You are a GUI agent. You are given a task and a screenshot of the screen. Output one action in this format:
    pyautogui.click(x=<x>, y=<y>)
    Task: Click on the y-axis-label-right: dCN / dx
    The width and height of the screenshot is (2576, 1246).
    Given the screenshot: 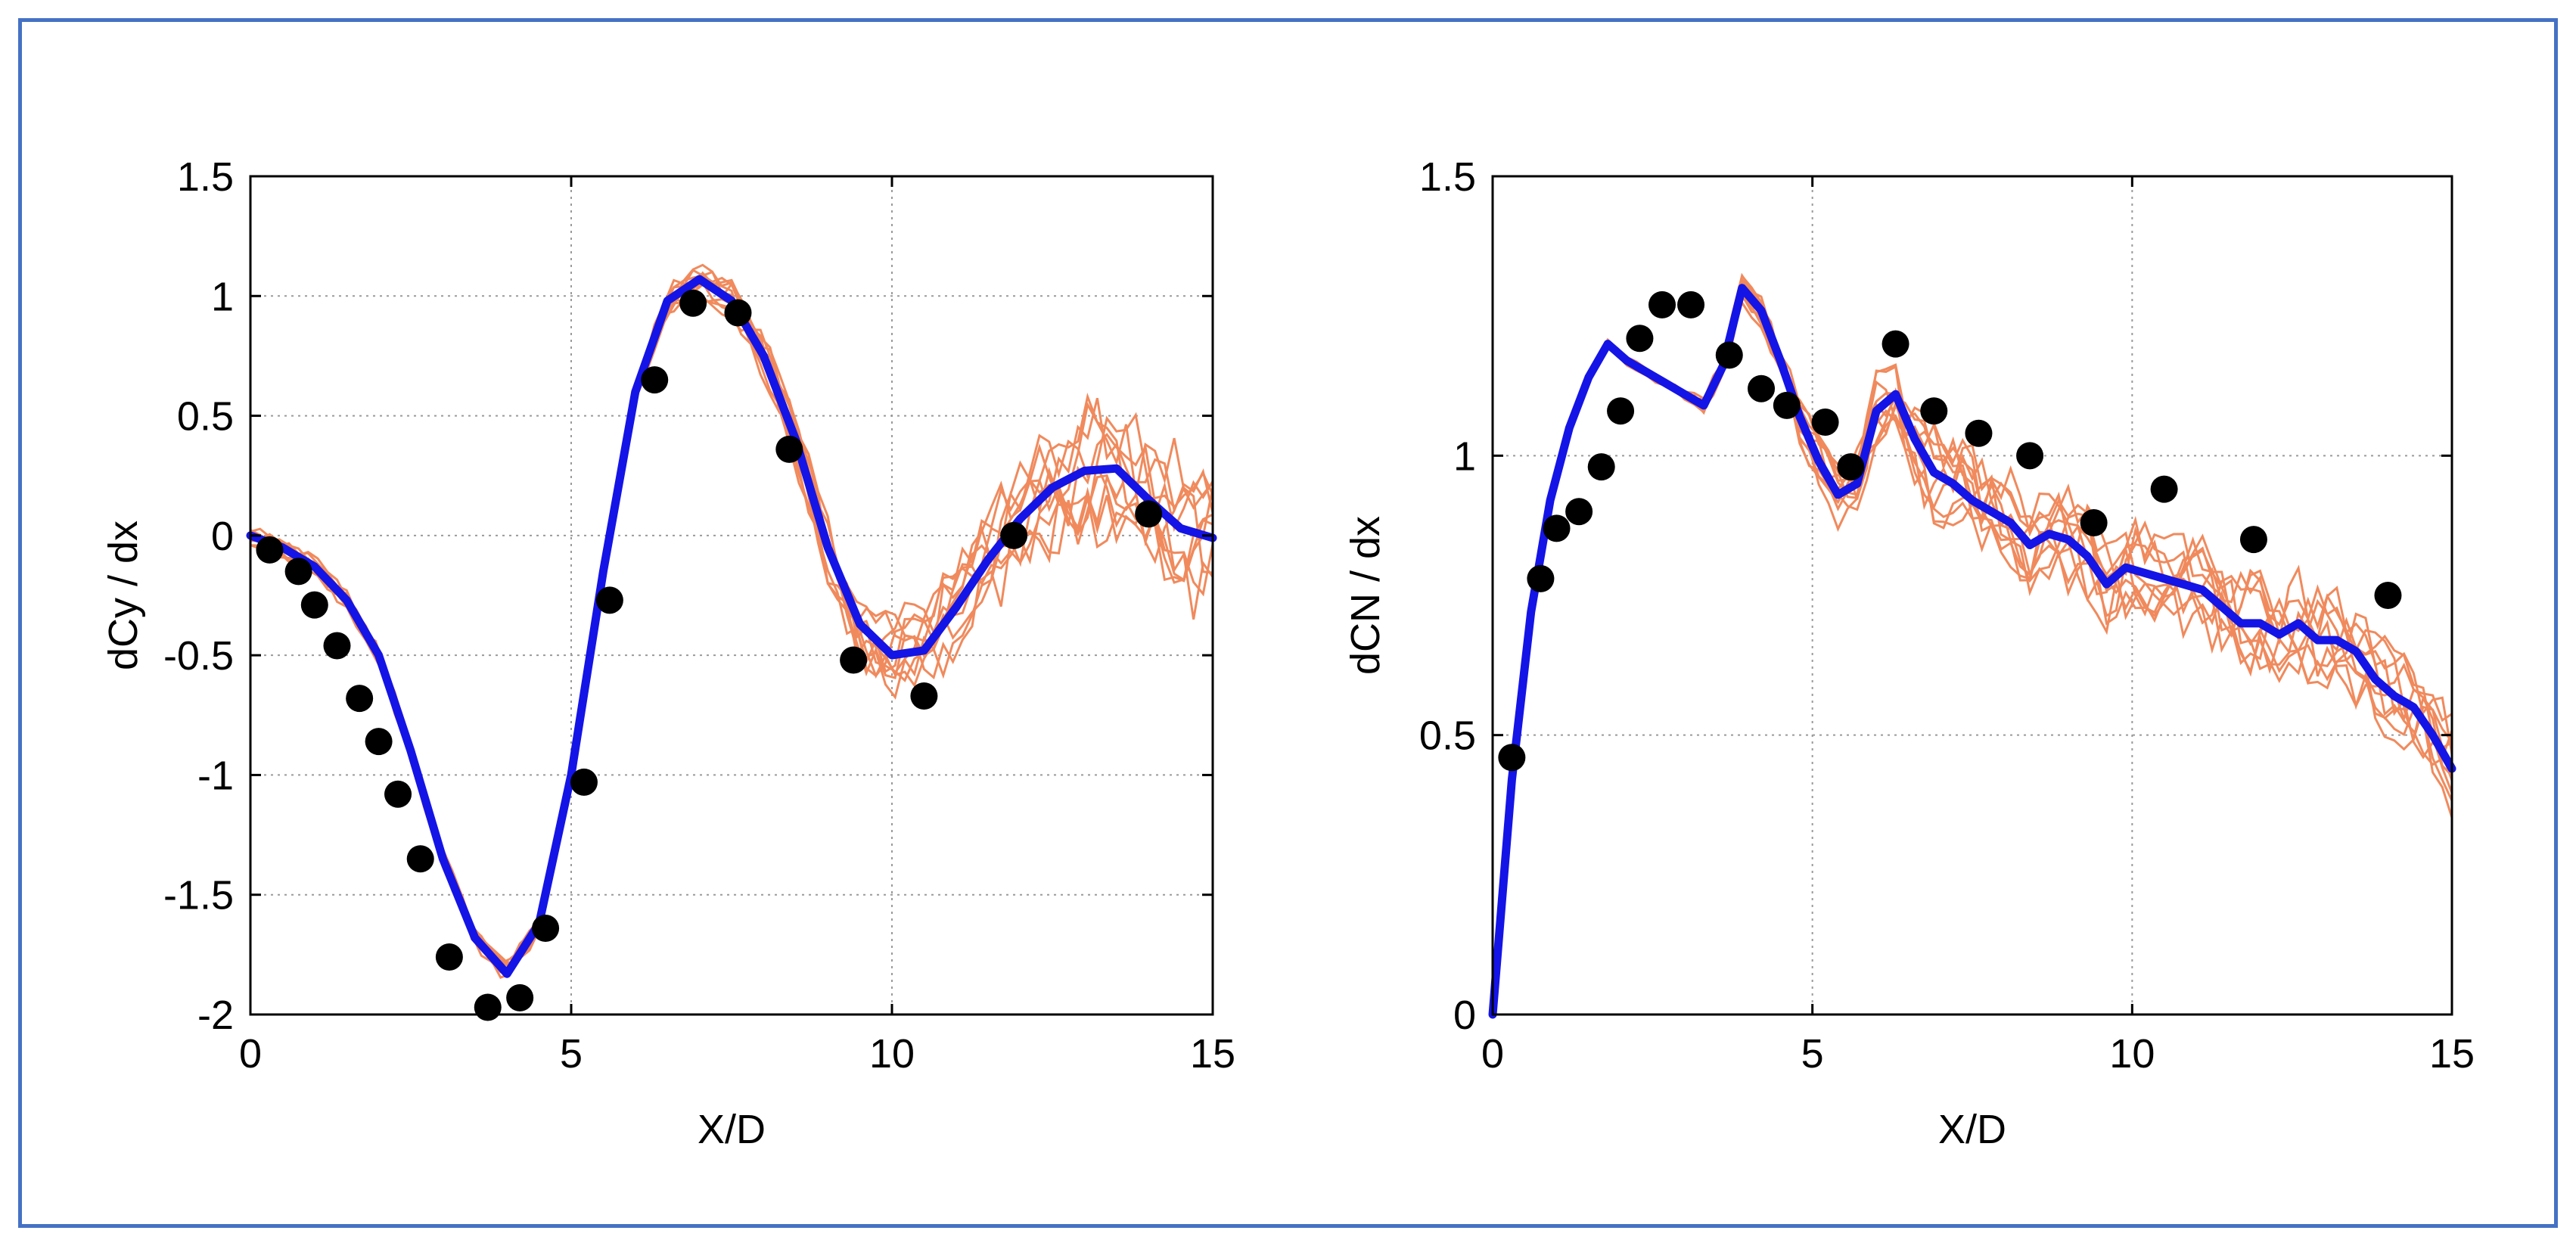 What is the action you would take?
    pyautogui.click(x=1365, y=596)
    